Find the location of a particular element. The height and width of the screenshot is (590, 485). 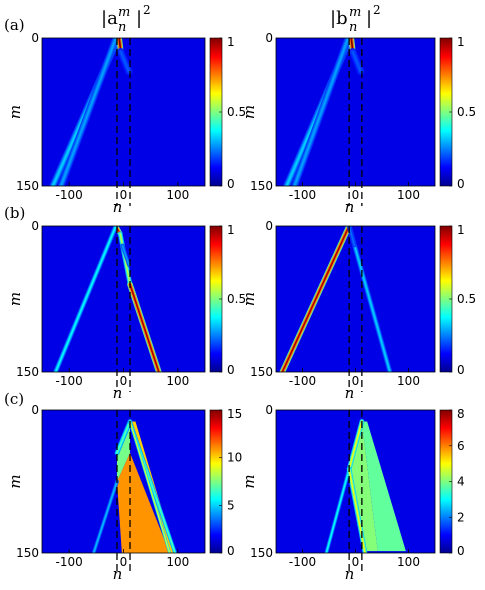

heatmap-panel: -100 0 100 0 150 n m 8 6 4 2 0 is located at coordinates (352, 493).